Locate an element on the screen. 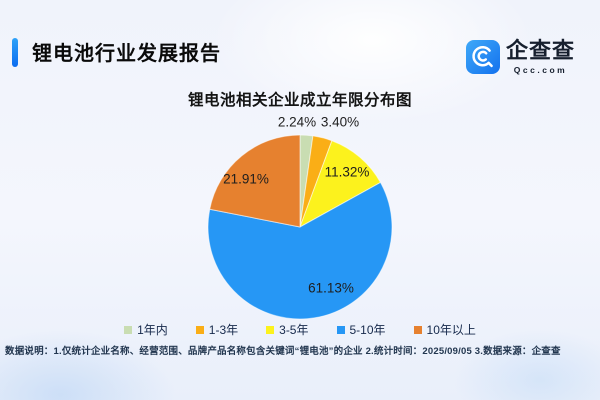 The image size is (600, 400). legend-item-1-3年: 1-3年 is located at coordinates (217, 329).